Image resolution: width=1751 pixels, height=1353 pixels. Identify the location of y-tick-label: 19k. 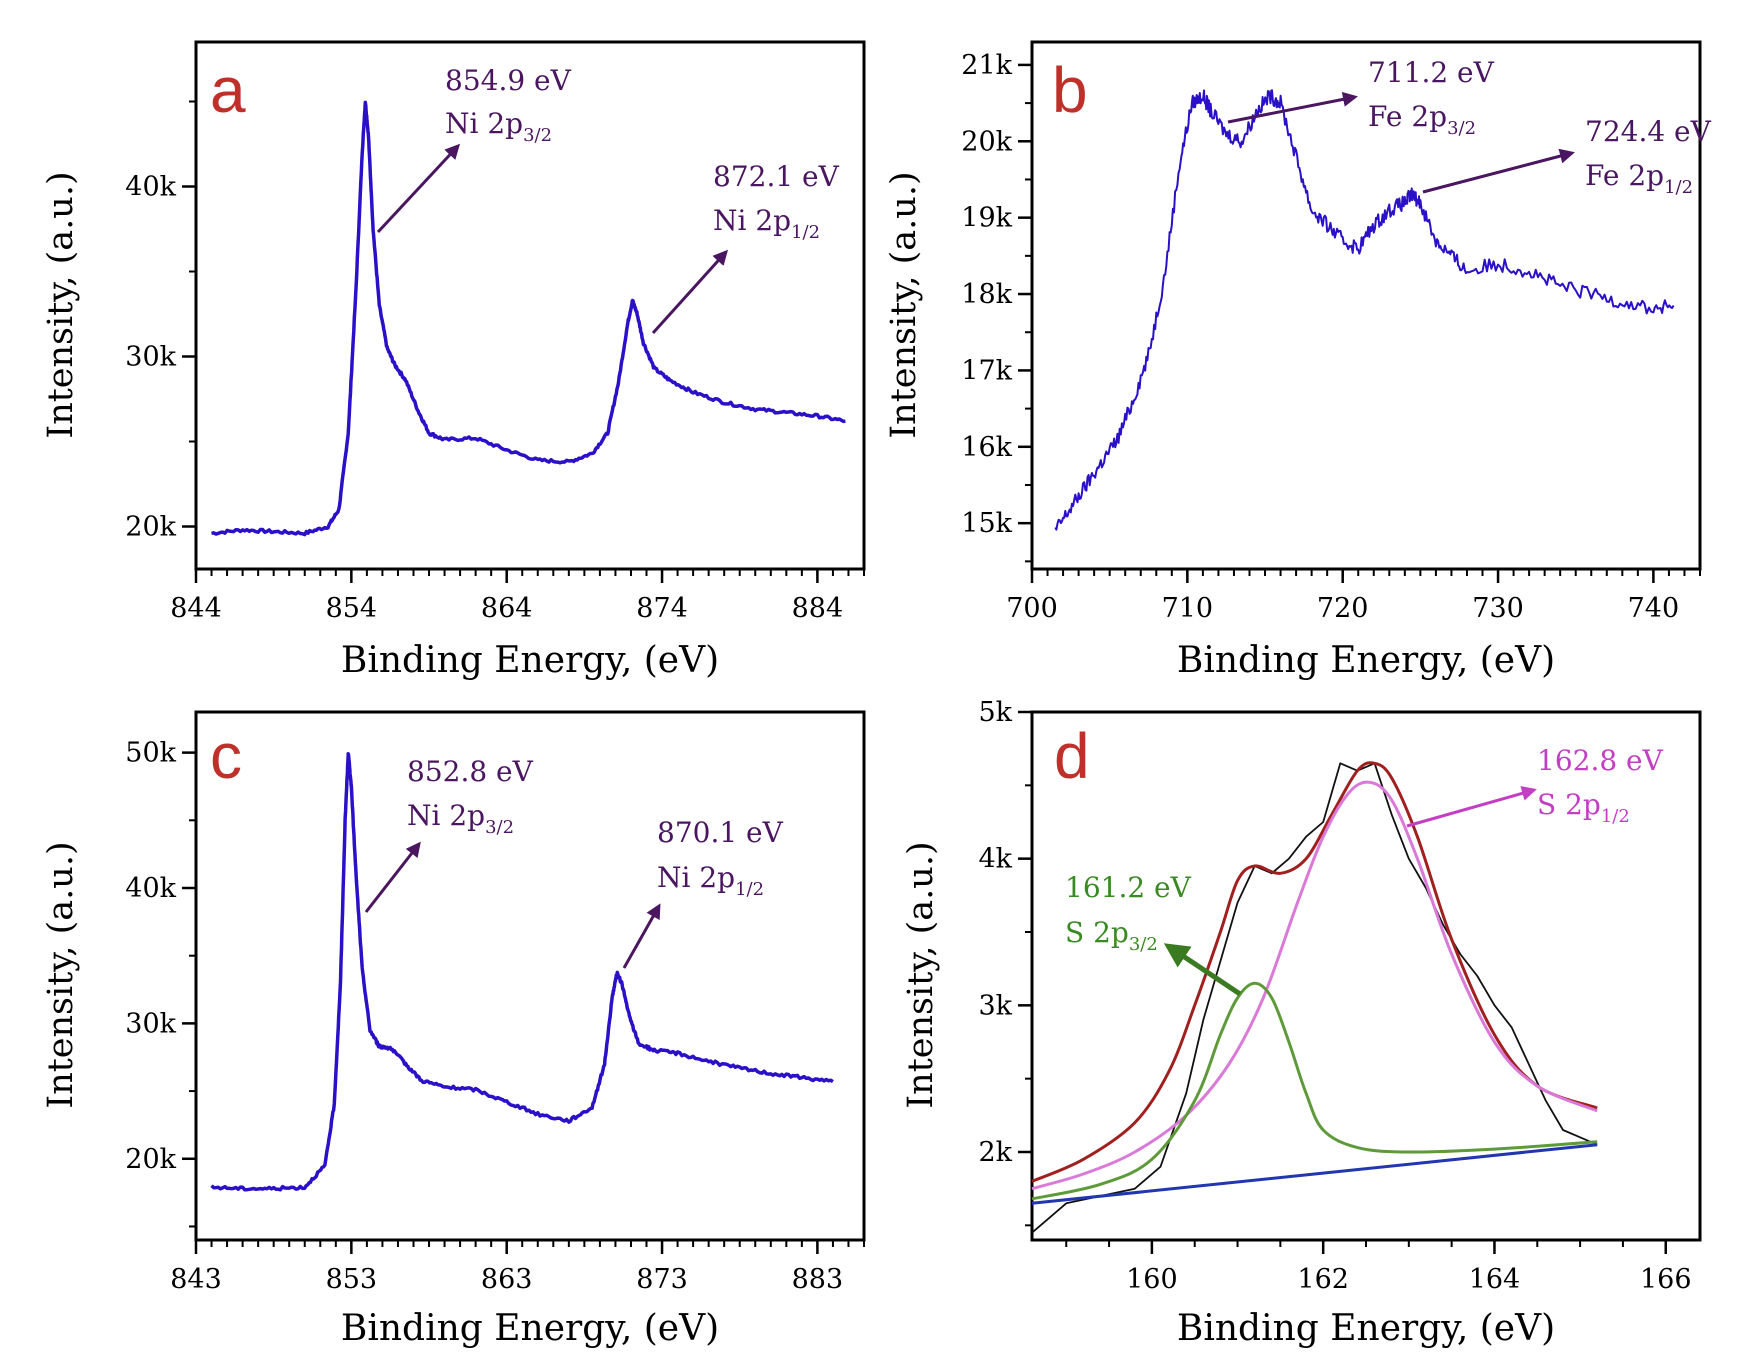
(986, 218).